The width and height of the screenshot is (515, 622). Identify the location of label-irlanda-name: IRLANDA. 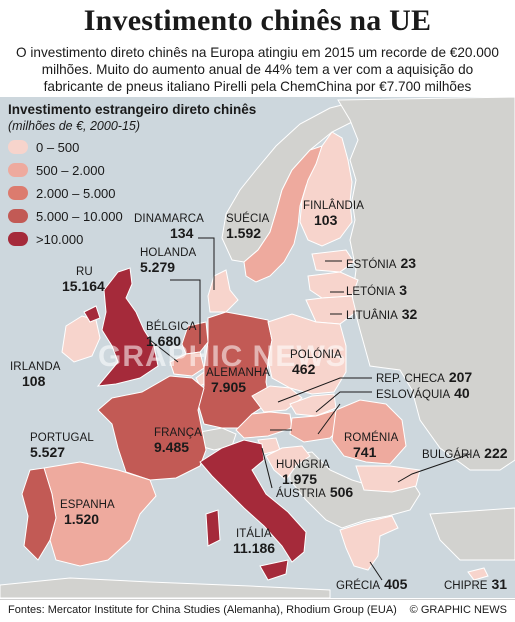
(35, 367).